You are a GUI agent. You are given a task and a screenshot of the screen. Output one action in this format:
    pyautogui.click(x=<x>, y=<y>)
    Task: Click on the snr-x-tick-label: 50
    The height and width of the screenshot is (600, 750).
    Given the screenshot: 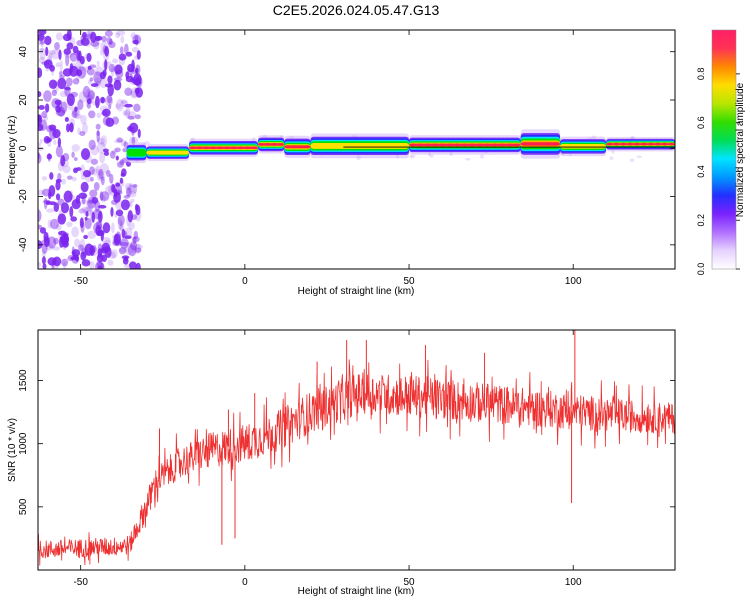 What is the action you would take?
    pyautogui.click(x=409, y=582)
    